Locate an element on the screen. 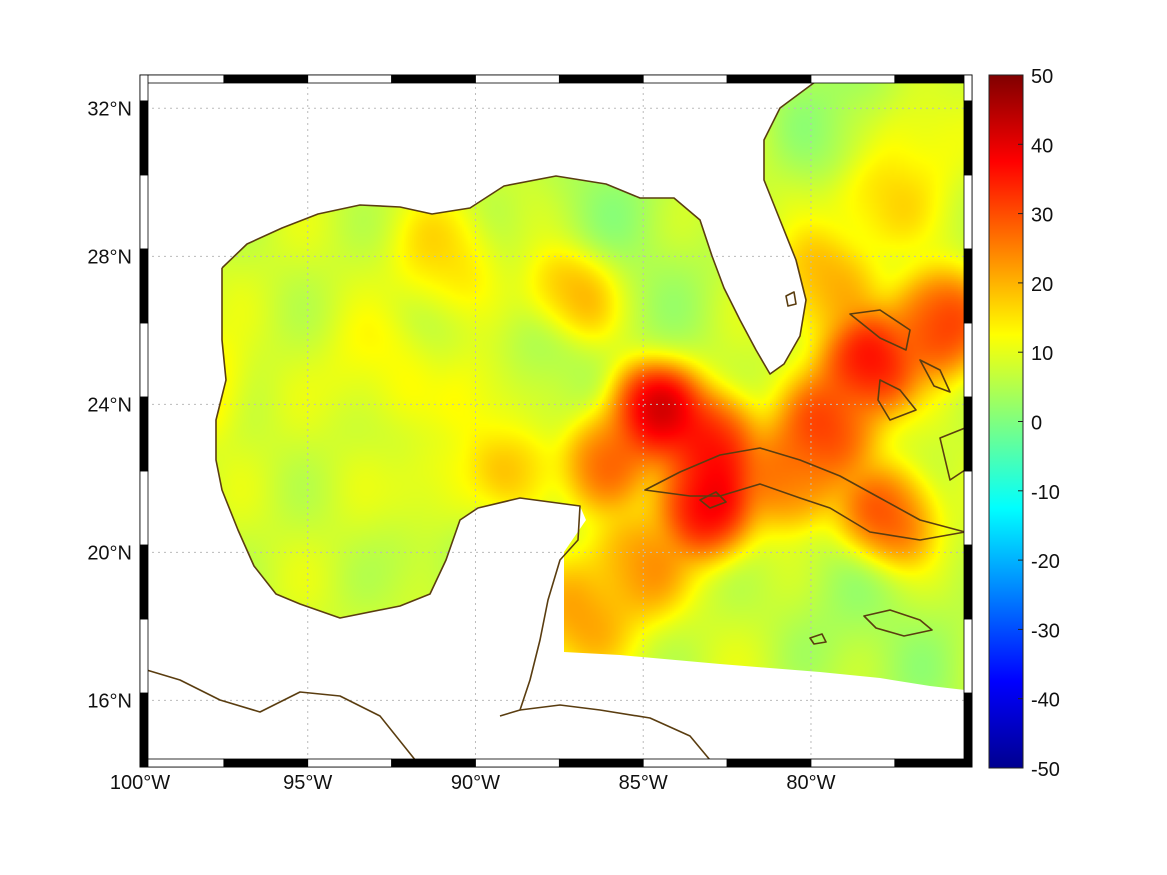 The height and width of the screenshot is (875, 1167). x-tick-label: 90°W is located at coordinates (475, 783).